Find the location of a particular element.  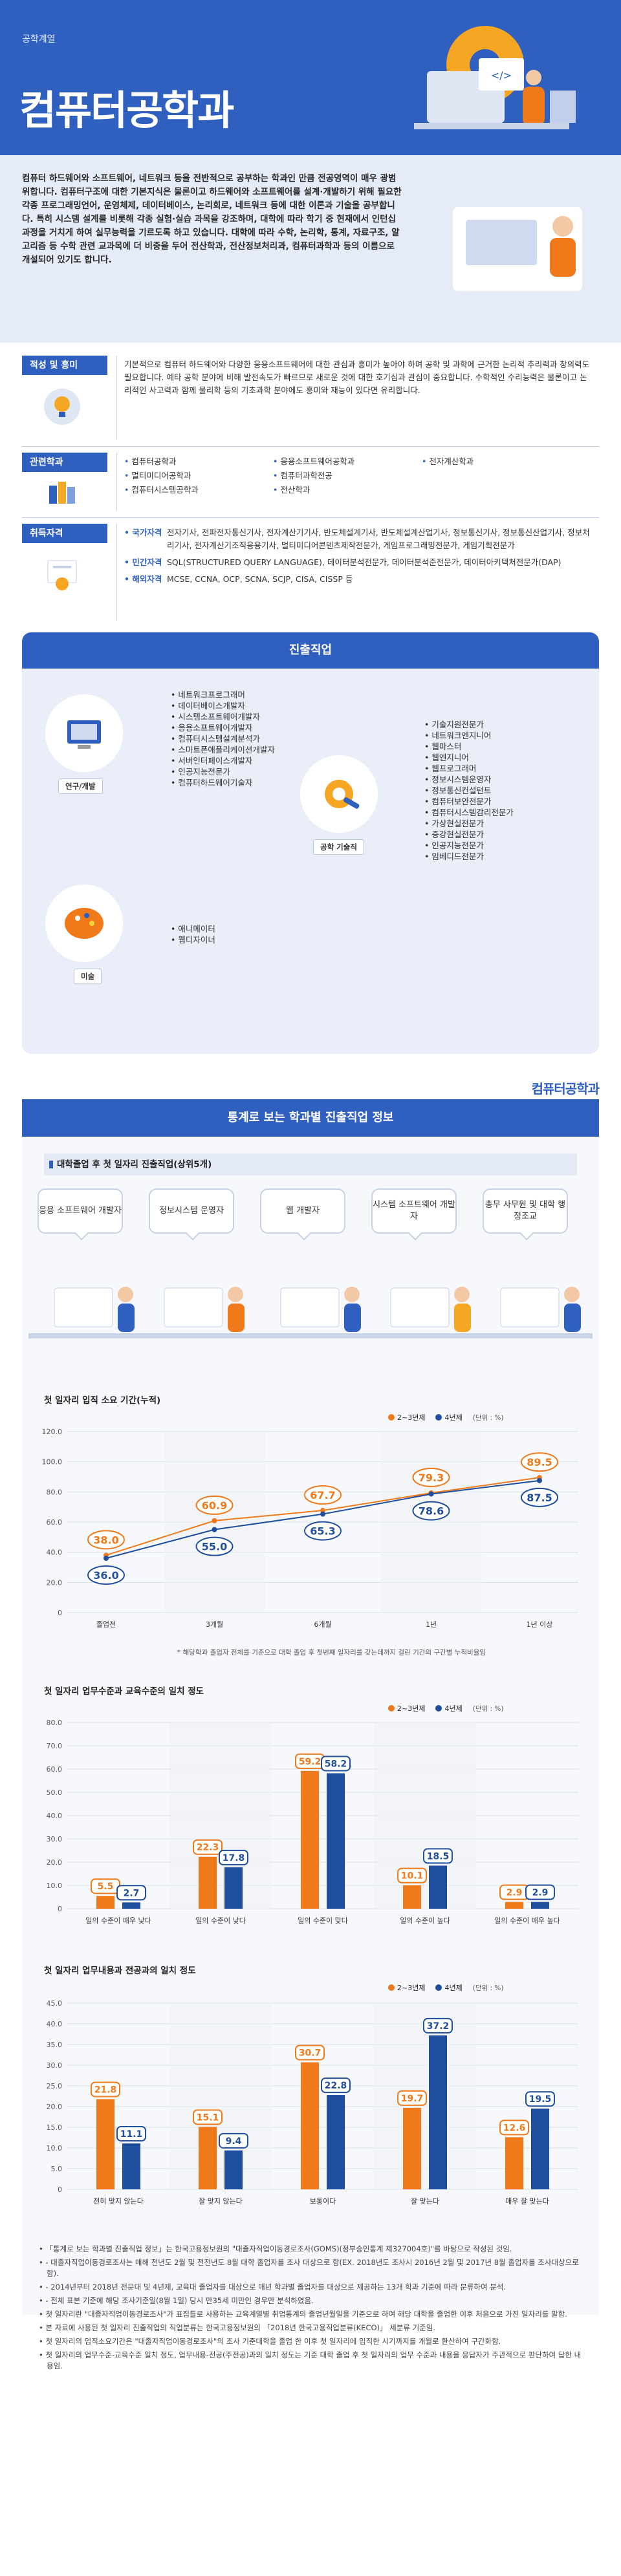

data-label: 30.7 is located at coordinates (310, 2053).